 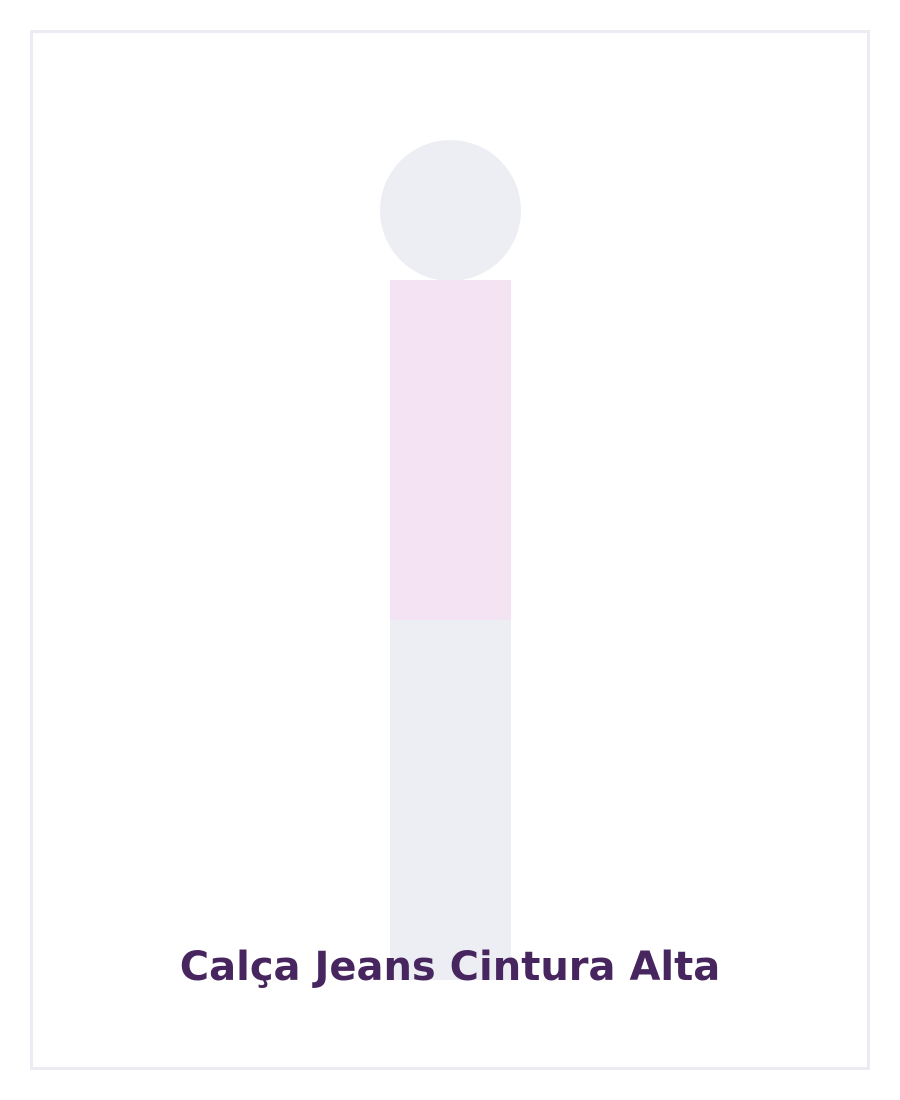 What do you see at coordinates (450, 210) in the screenshot?
I see `figure-head-shape` at bounding box center [450, 210].